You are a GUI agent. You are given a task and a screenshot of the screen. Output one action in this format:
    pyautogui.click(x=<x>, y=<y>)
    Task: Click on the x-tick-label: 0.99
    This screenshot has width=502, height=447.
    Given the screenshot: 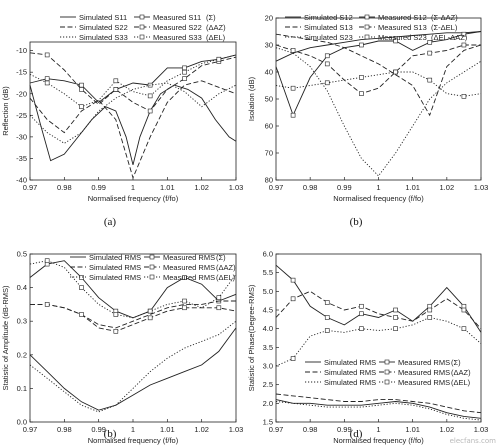 What is the action you would take?
    pyautogui.click(x=344, y=187)
    